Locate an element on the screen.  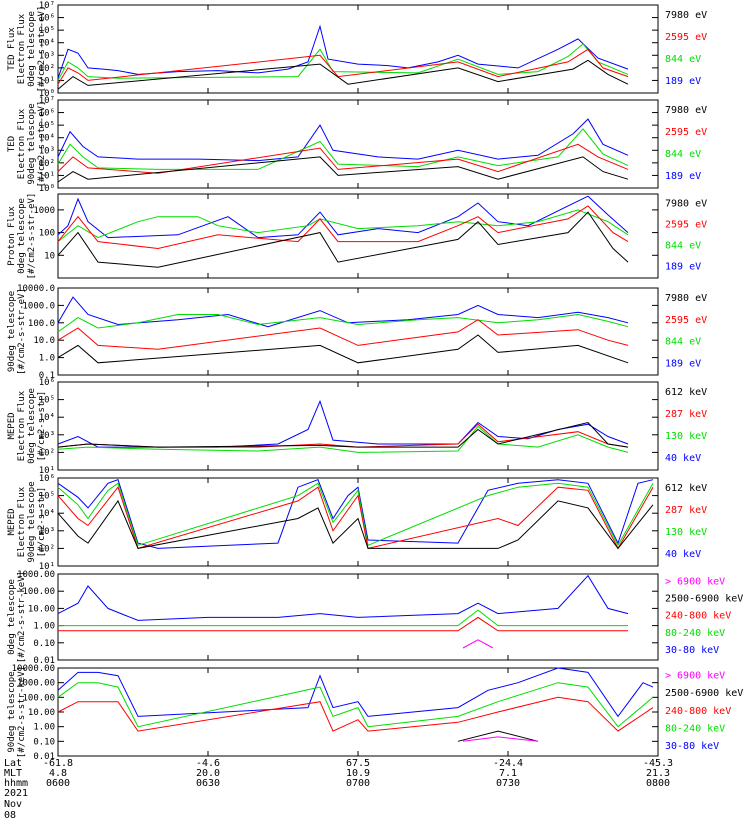
y-axis-label: TED is located at coordinates (12, 144).